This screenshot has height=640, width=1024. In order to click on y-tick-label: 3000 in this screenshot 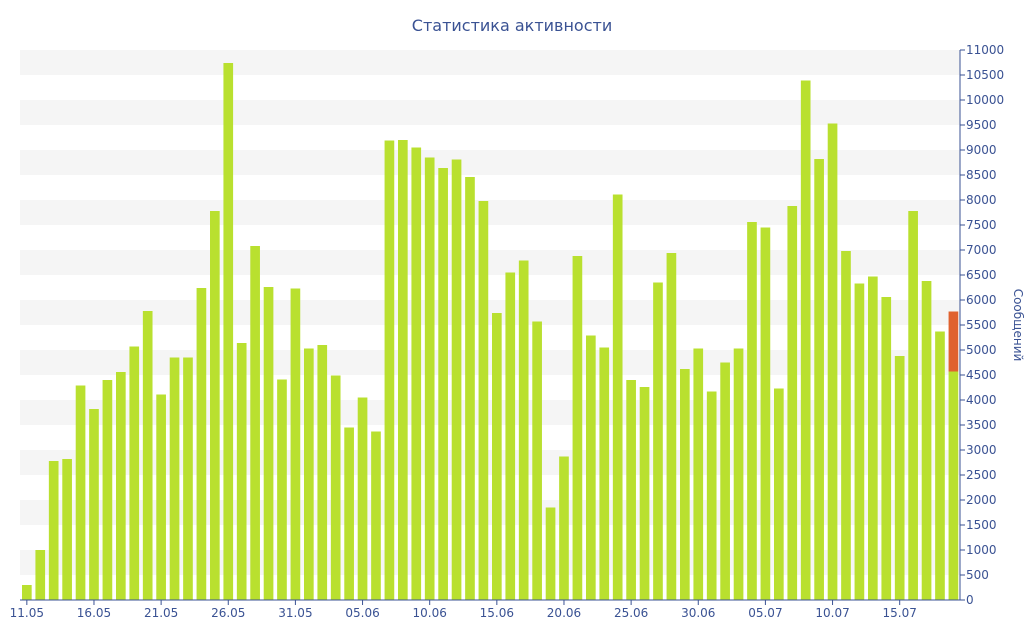, I will do `click(981, 450)`.